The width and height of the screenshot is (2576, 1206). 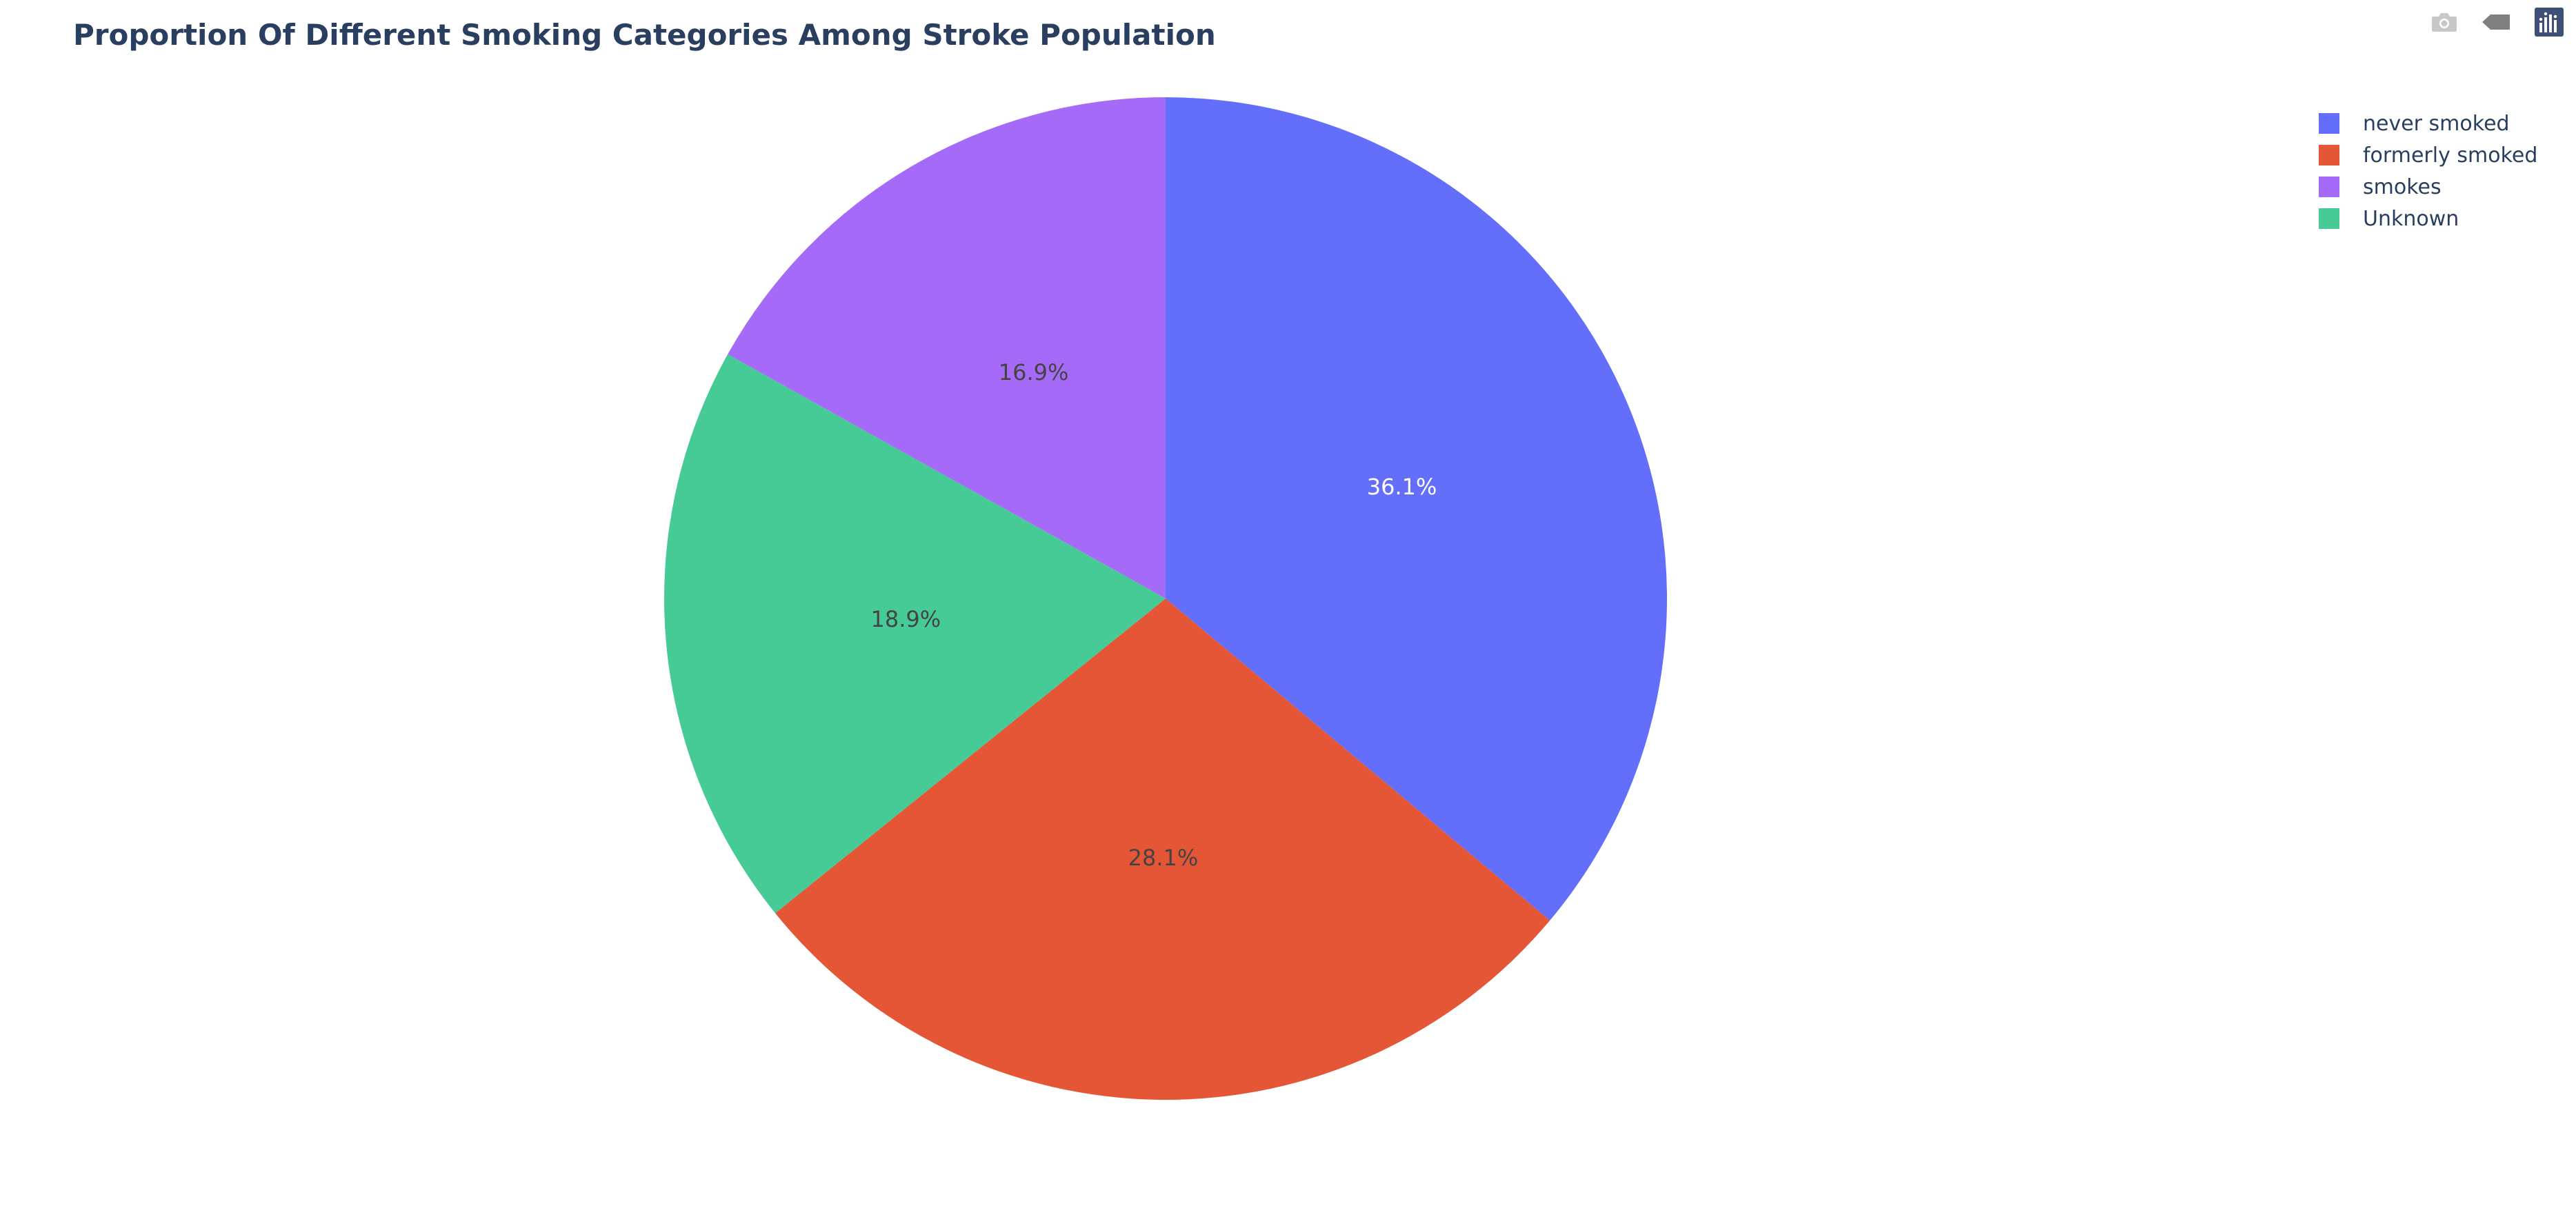 I want to click on download-png-button, so click(x=2444, y=22).